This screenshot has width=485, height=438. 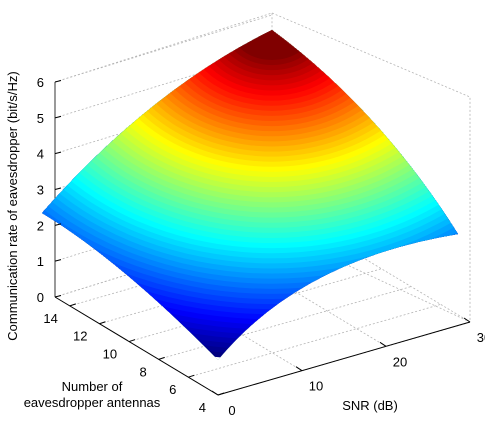 I want to click on z-tick-label: 0, so click(x=40, y=297).